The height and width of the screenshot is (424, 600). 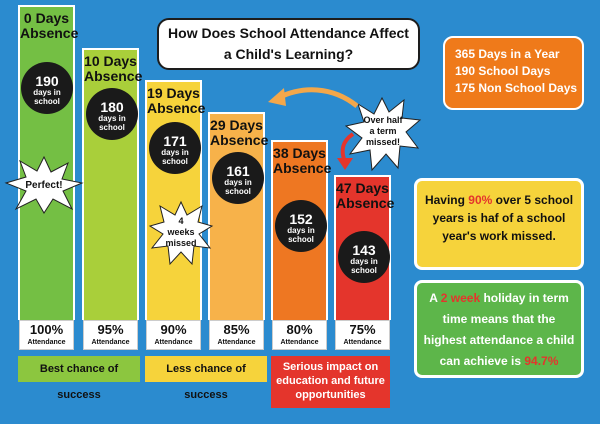 I want to click on days-in-school-badge: 152 days in school, so click(x=301, y=226).